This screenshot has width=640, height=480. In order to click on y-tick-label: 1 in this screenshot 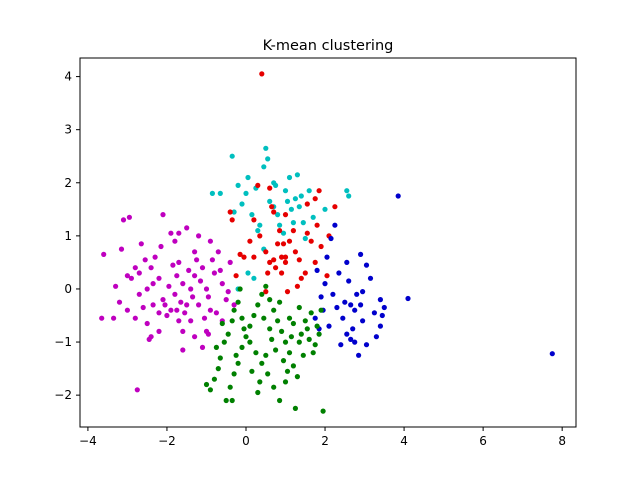, I will do `click(68, 236)`.